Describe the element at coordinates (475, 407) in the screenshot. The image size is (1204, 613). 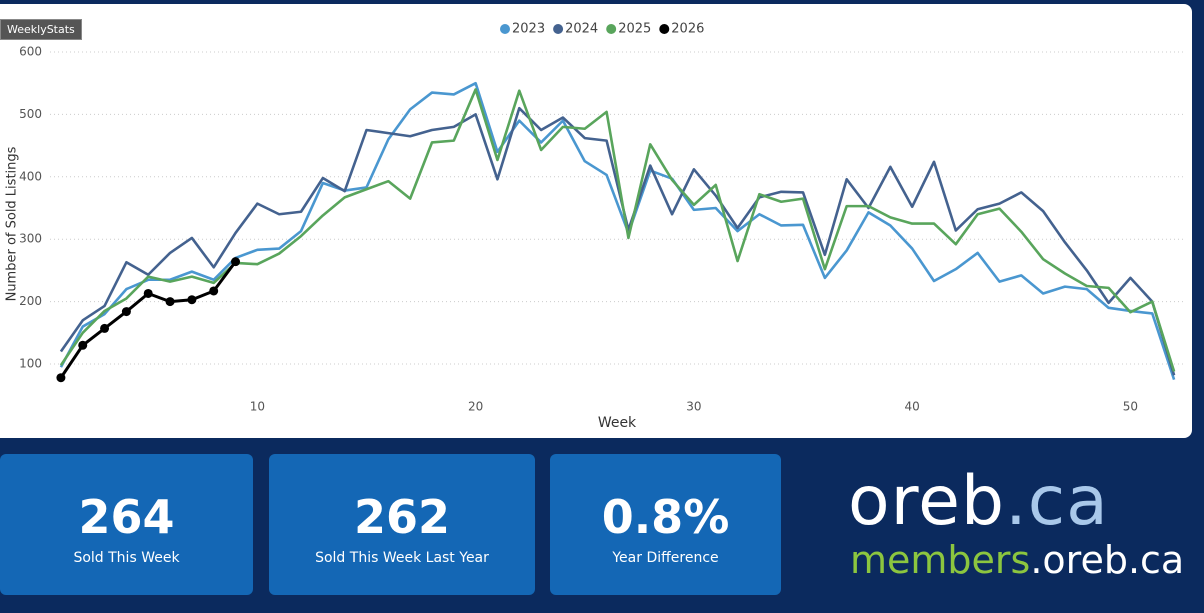
I see `x-tick-label: 20` at that location.